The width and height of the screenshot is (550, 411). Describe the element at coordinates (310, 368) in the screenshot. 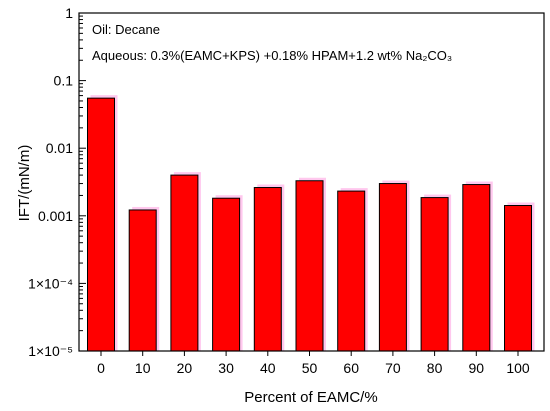

I see `x-tick-label: 50` at that location.